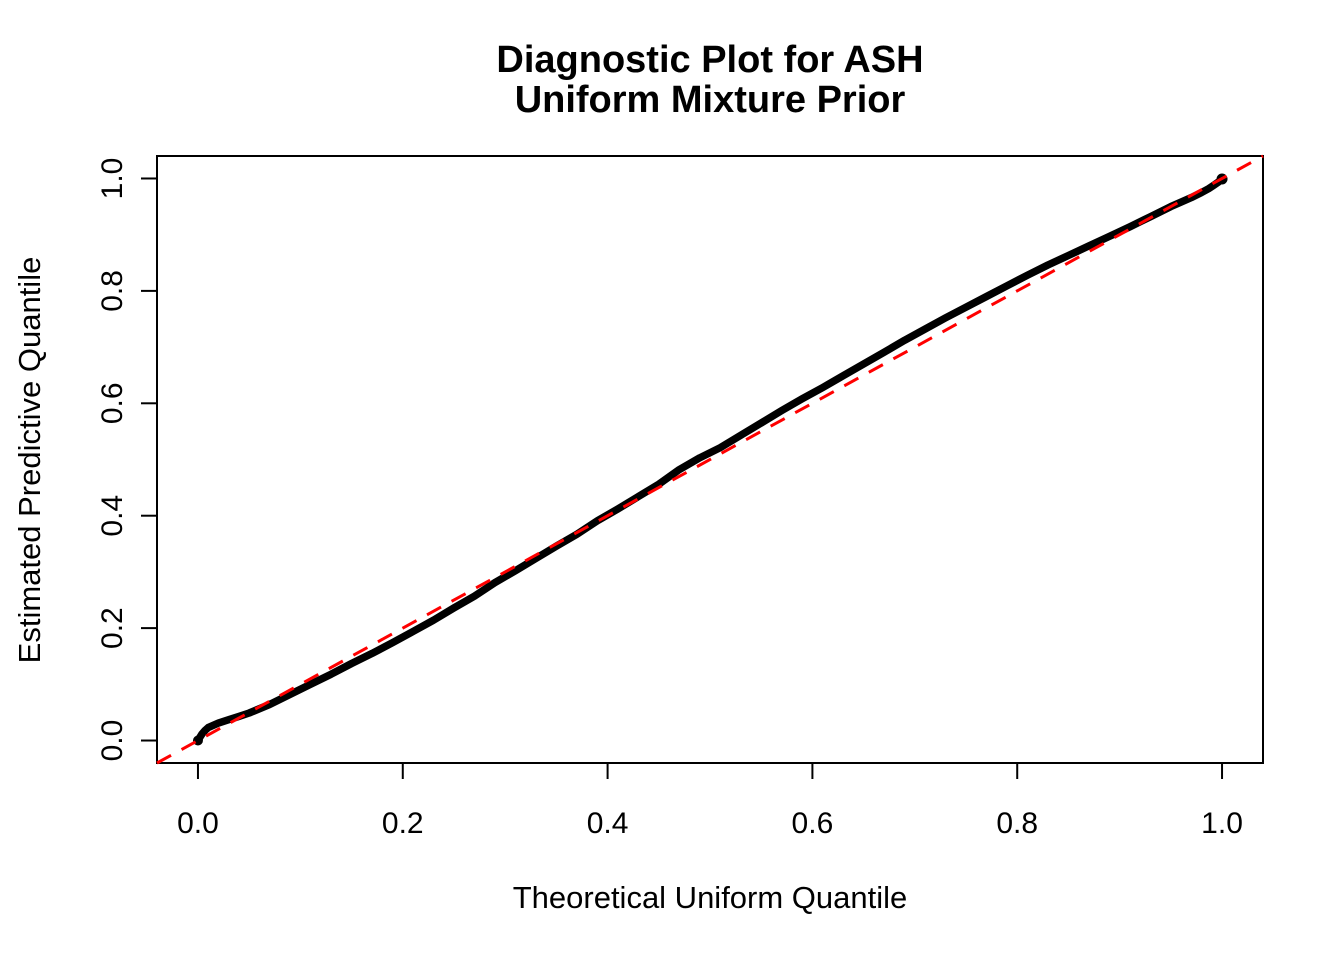 The image size is (1344, 960). I want to click on y-tick-label: 0.4, so click(112, 516).